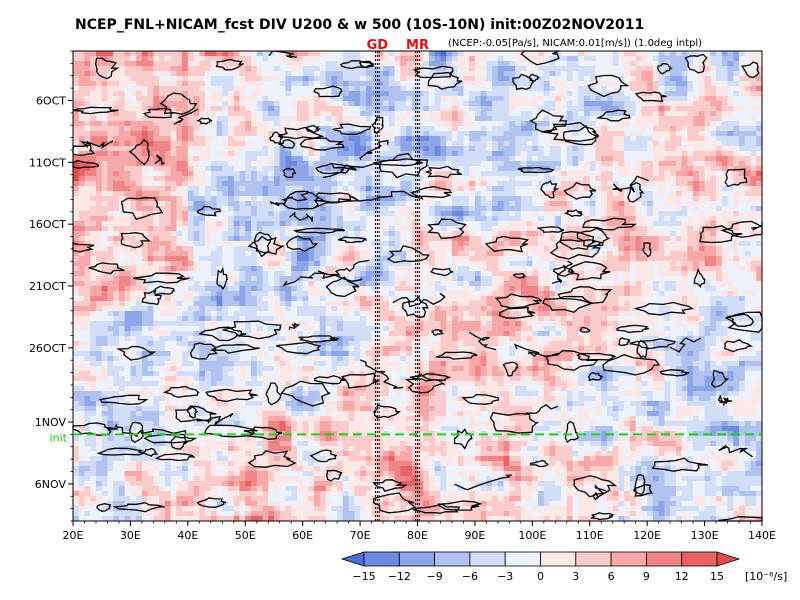 This screenshot has height=600, width=800. Describe the element at coordinates (360, 535) in the screenshot. I see `x-tick-label: 70E` at that location.